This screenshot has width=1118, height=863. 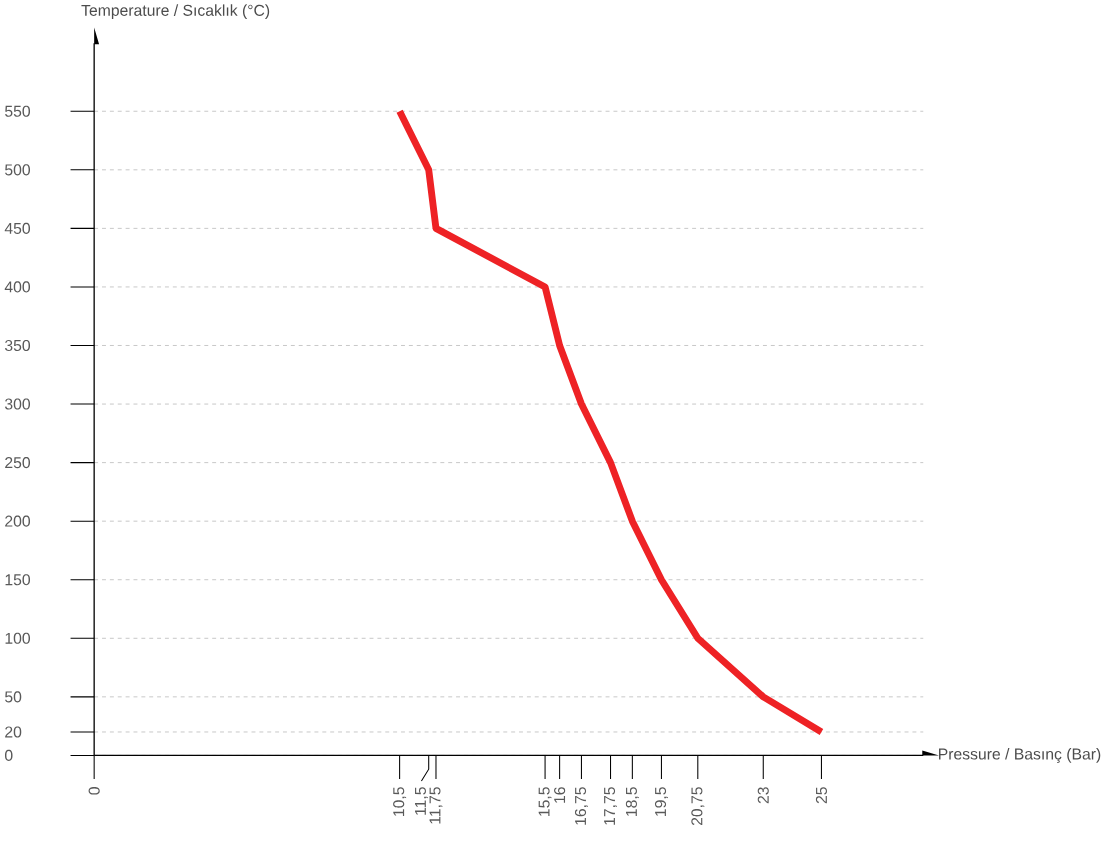 I want to click on x-axis-title: Pressure / Basınç (Bar), so click(x=1020, y=755).